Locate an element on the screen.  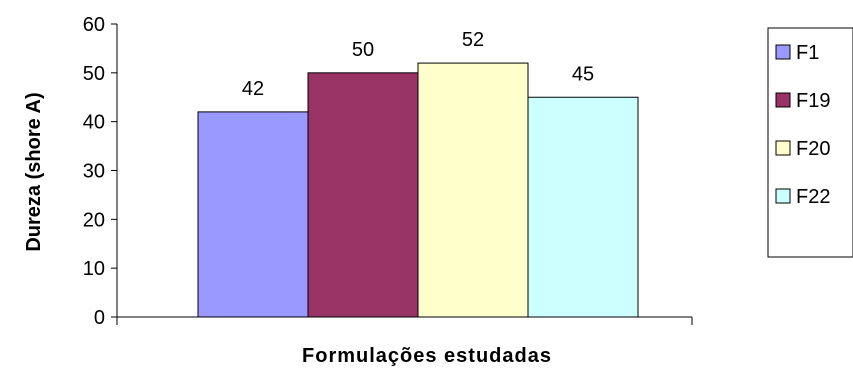
y-tick-label: 60 is located at coordinates (94, 25).